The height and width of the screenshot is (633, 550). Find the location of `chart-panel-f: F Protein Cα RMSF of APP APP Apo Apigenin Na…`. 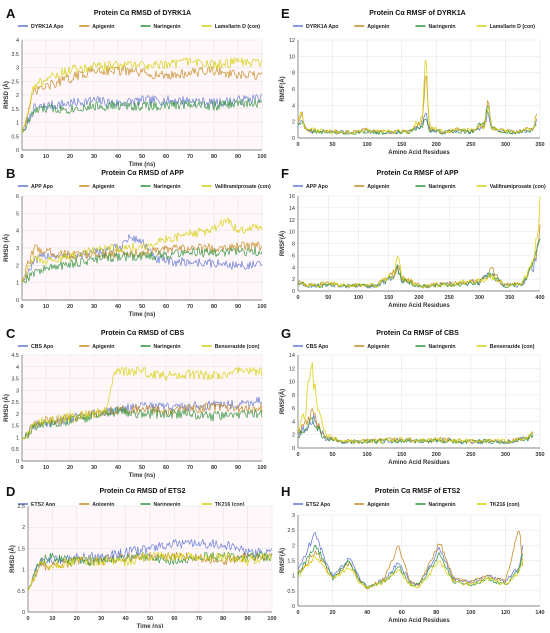

chart-panel-f: F Protein Cα RMSF of APP APP Apo Apigenin Na… is located at coordinates (412, 237).